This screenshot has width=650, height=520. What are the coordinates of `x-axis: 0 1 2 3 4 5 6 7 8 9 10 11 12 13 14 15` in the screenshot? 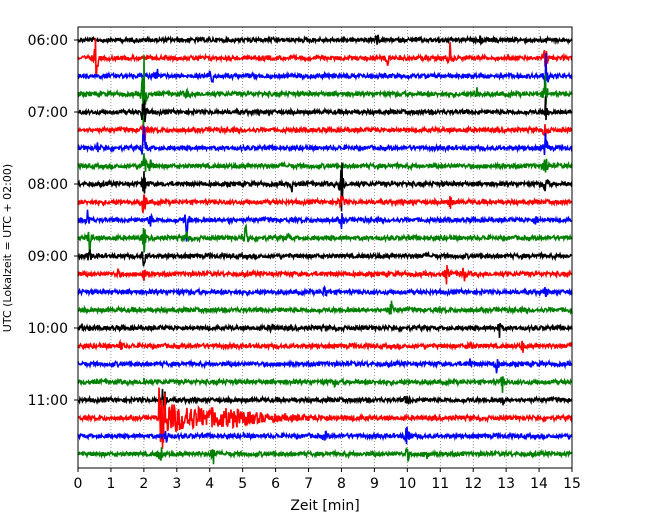 It's located at (327, 480).